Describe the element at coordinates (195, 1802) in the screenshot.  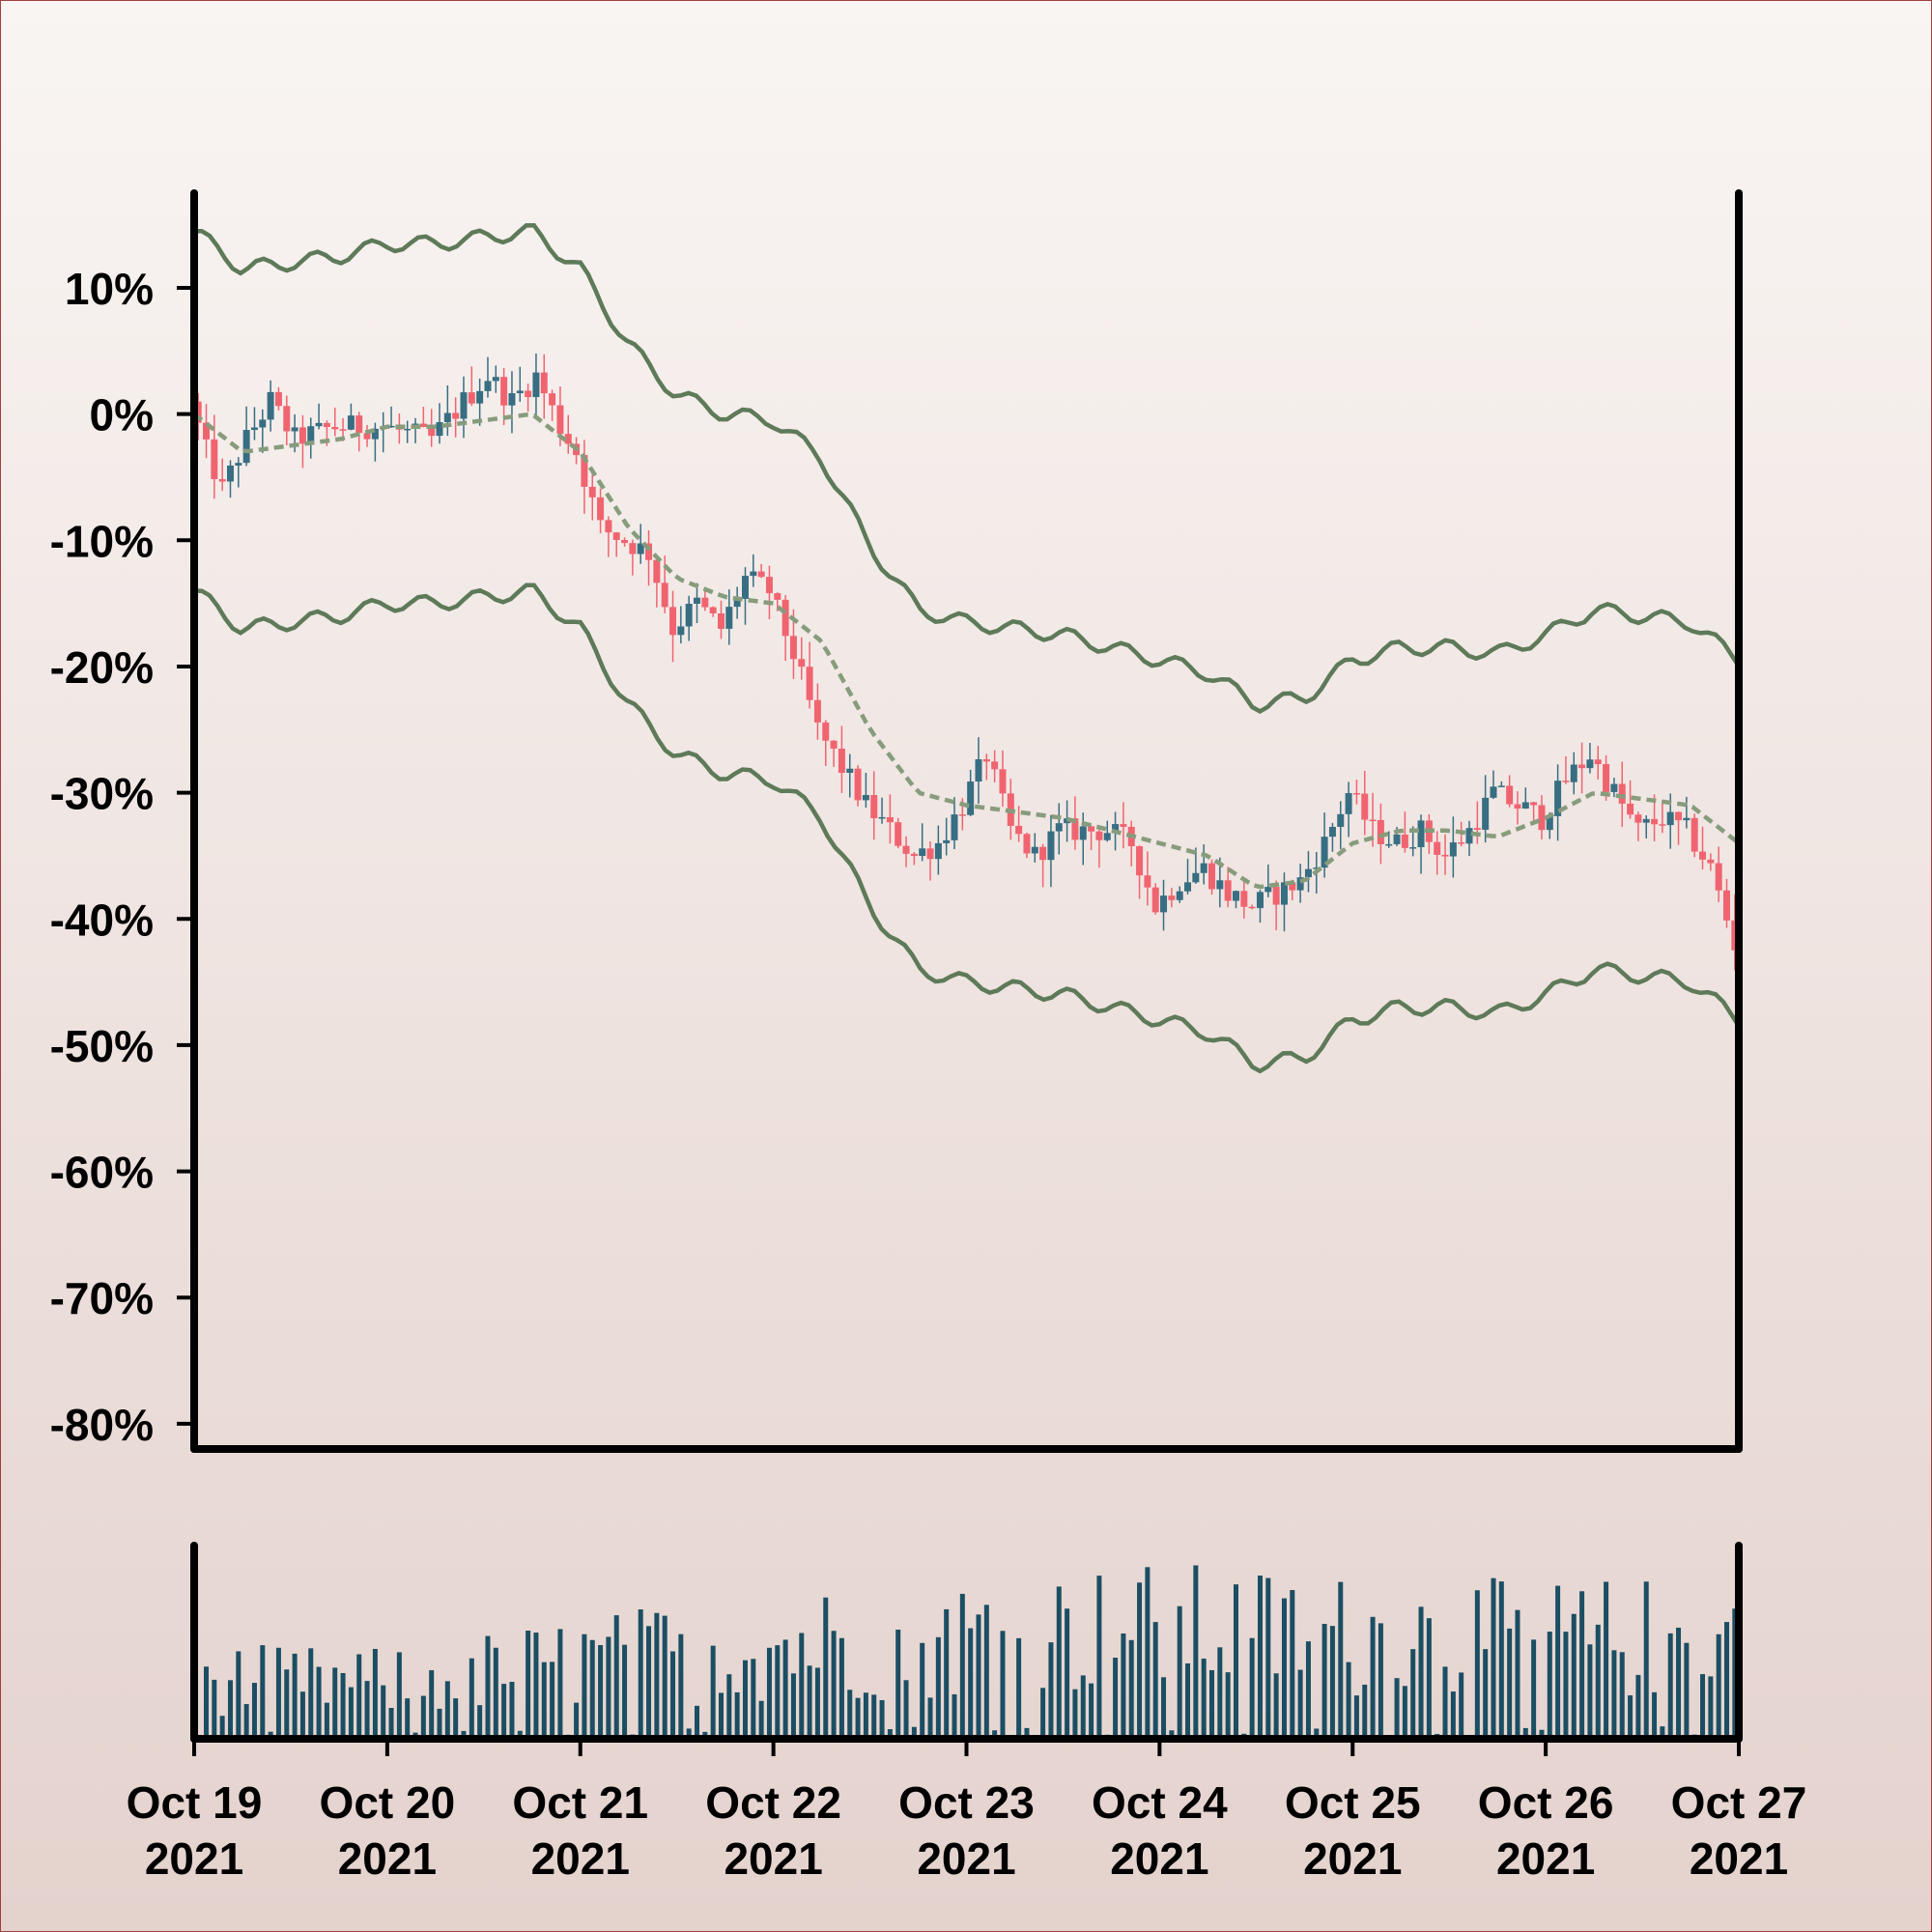
I see `x-tick-label-line: Oct 19` at that location.